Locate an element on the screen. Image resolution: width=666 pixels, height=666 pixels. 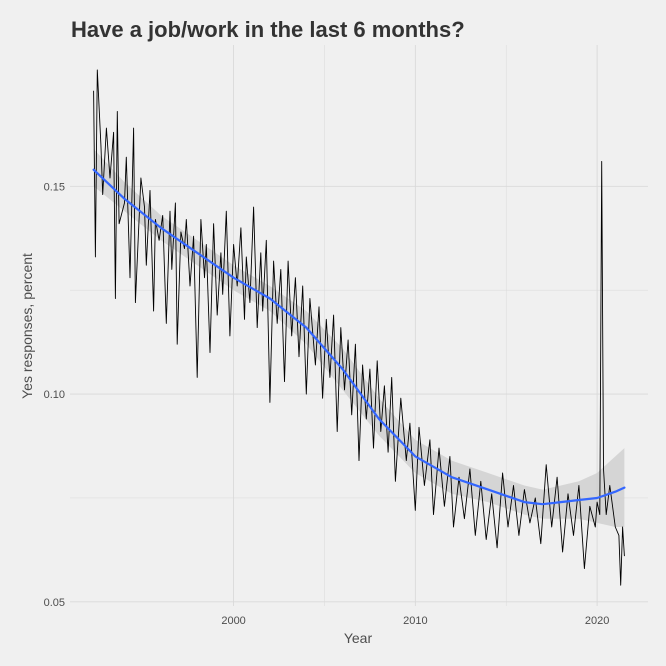
x-axis-ticks: 2000 2010 2020 is located at coordinates (415, 621).